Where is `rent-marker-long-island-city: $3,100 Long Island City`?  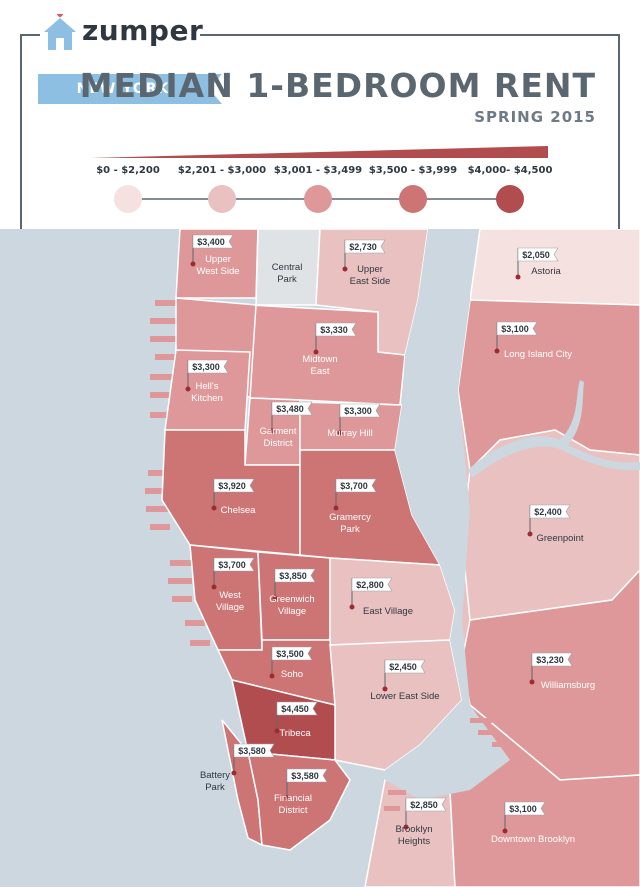 rent-marker-long-island-city: $3,100 Long Island City is located at coordinates (533, 340).